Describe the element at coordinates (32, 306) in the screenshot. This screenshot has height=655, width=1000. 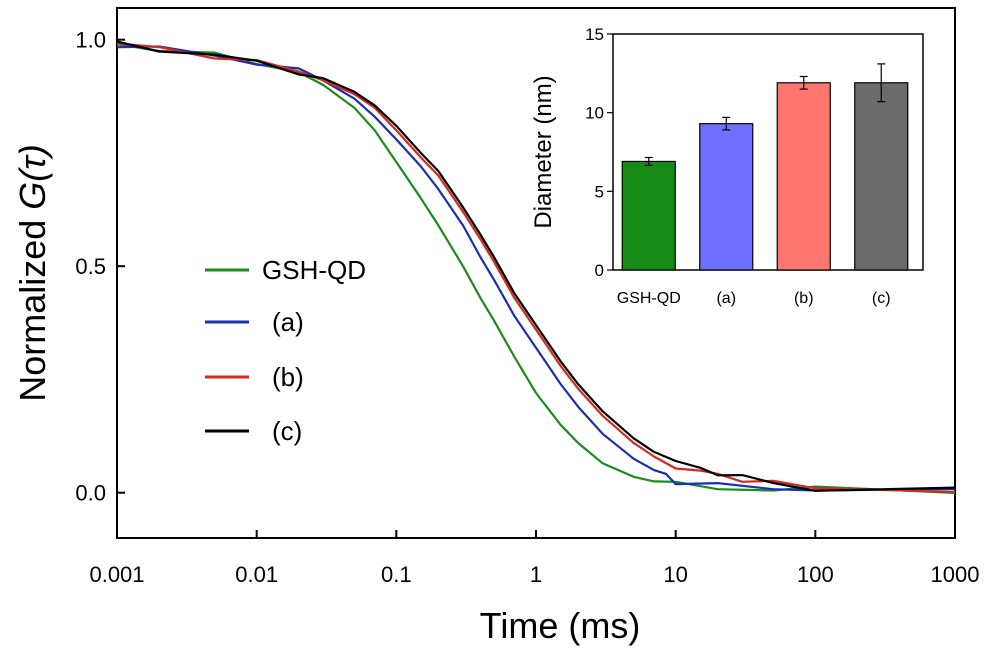
I see `main-y-axis-title-prefix: Normalized` at that location.